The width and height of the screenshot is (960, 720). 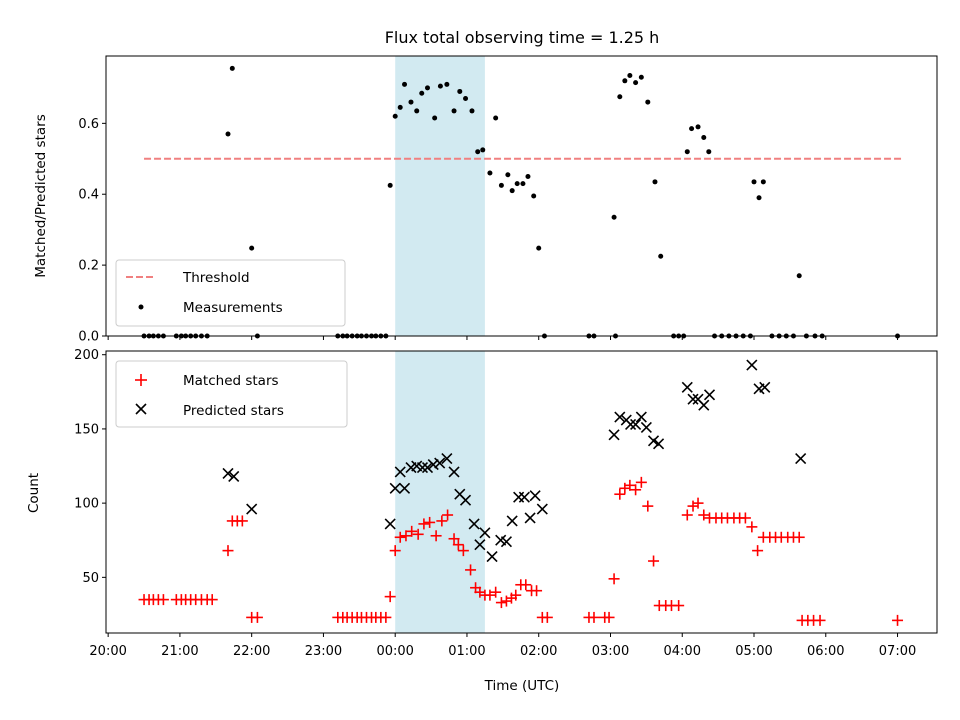 What do you see at coordinates (522, 37) in the screenshot?
I see `chart-title: Flux total observing time = 1.25 h` at bounding box center [522, 37].